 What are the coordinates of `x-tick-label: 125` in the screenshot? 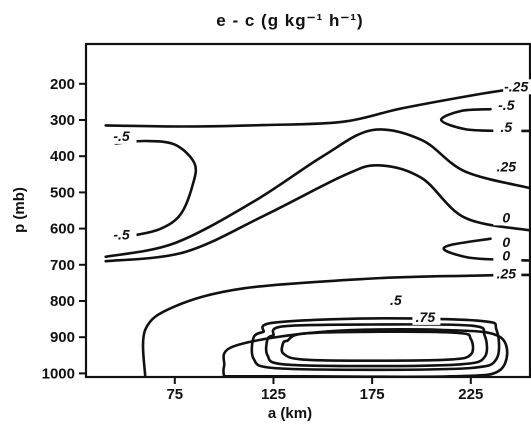 It's located at (273, 394).